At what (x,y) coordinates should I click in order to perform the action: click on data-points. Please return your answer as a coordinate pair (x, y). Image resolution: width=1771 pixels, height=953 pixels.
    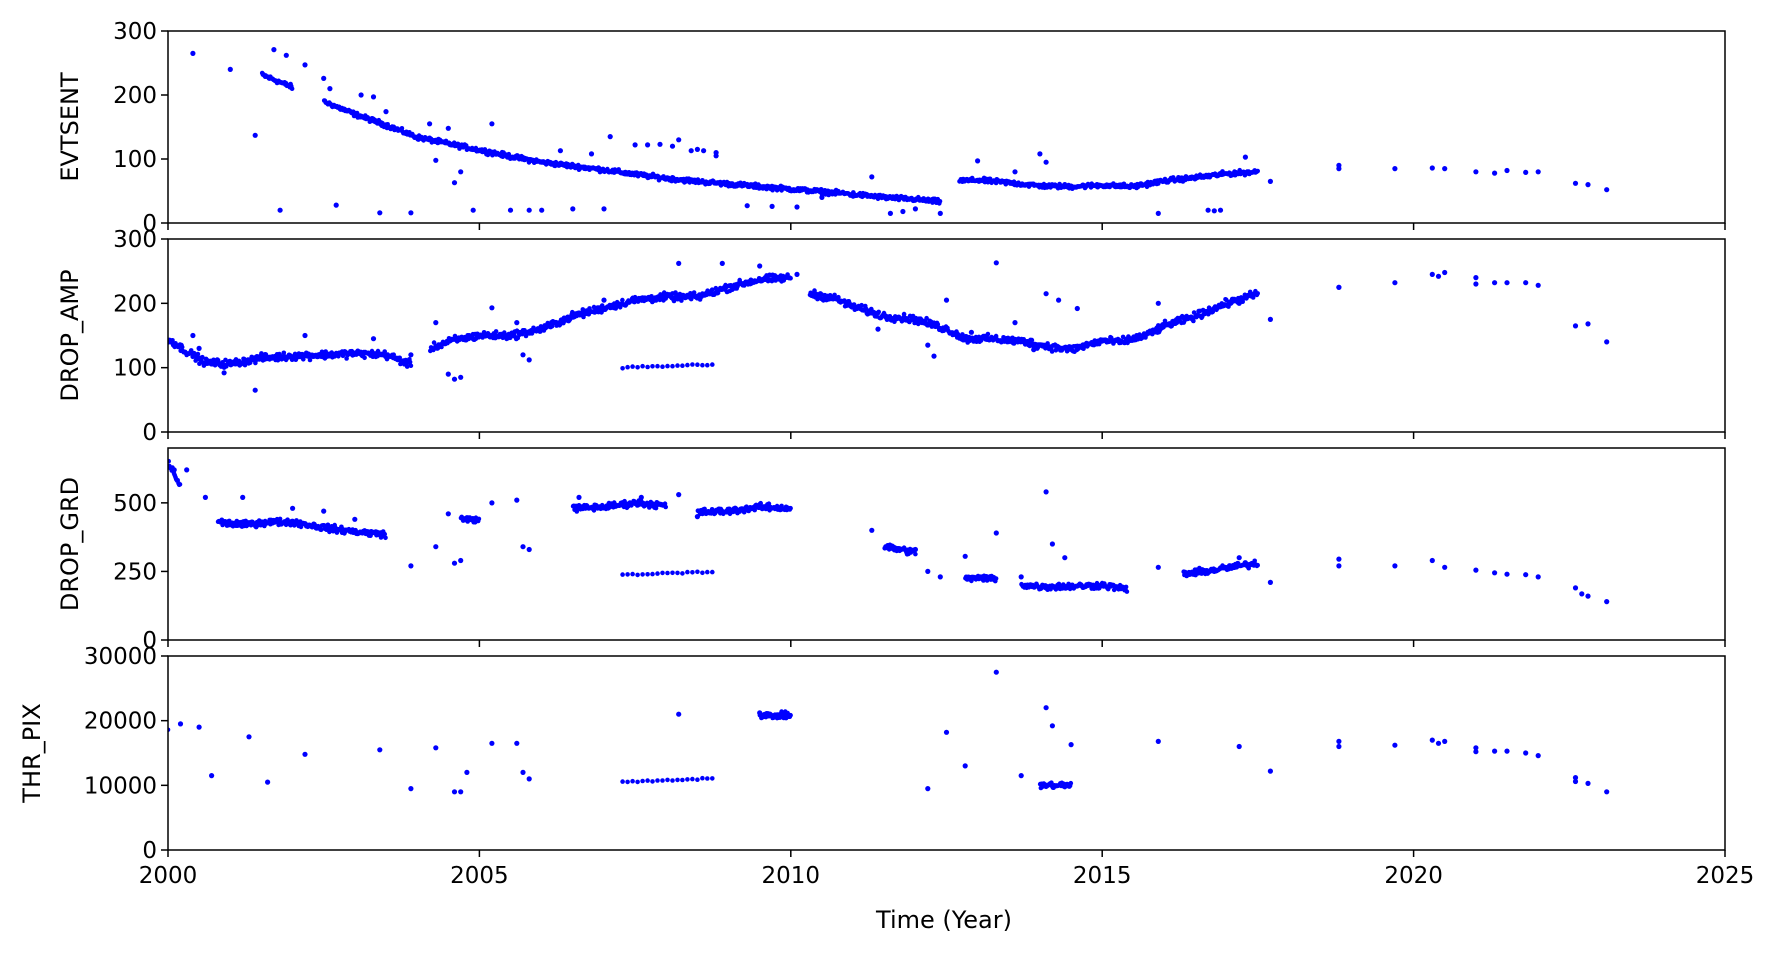
    Looking at the image, I should click on (889, 732).